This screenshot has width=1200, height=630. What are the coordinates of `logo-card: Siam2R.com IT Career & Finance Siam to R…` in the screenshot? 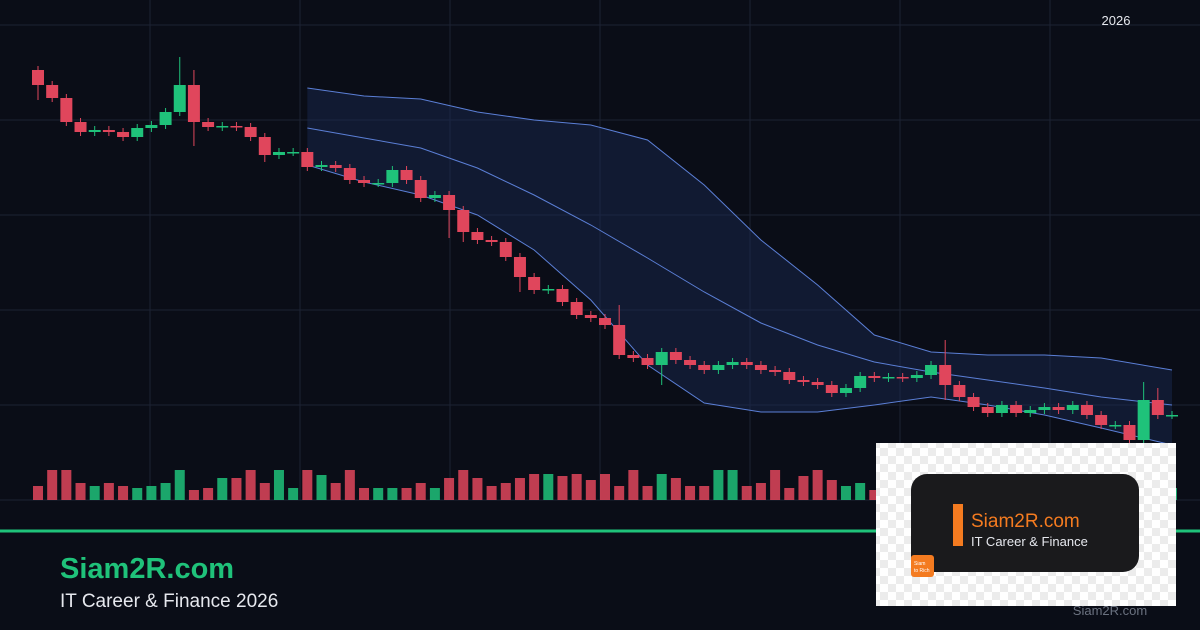 It's located at (1026, 524).